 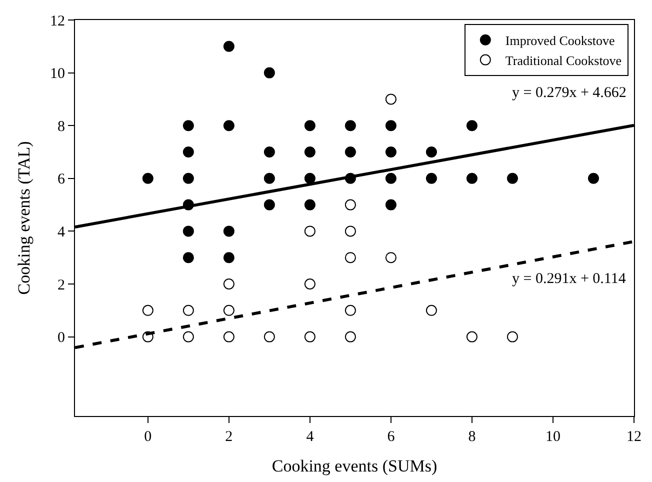 What do you see at coordinates (62, 232) in the screenshot?
I see `y-tick-label: 4` at bounding box center [62, 232].